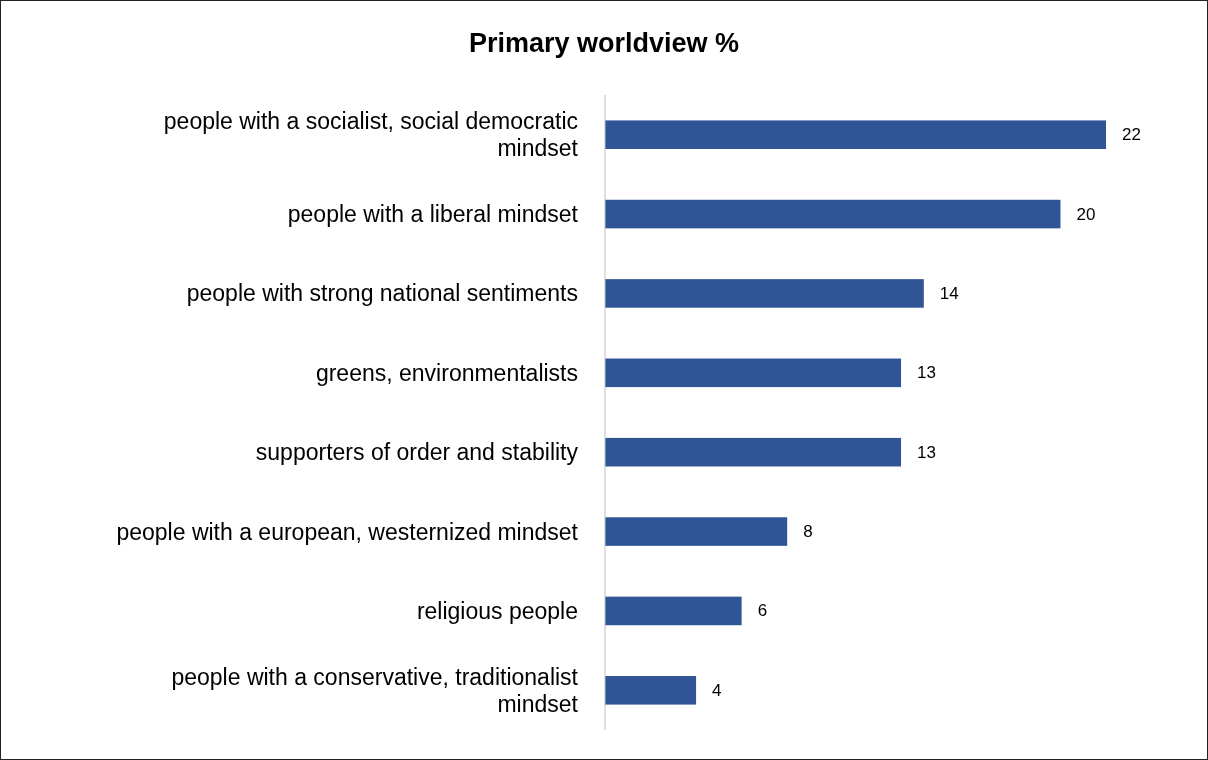 The width and height of the screenshot is (1208, 760). What do you see at coordinates (1086, 214) in the screenshot?
I see `data-label: 20` at bounding box center [1086, 214].